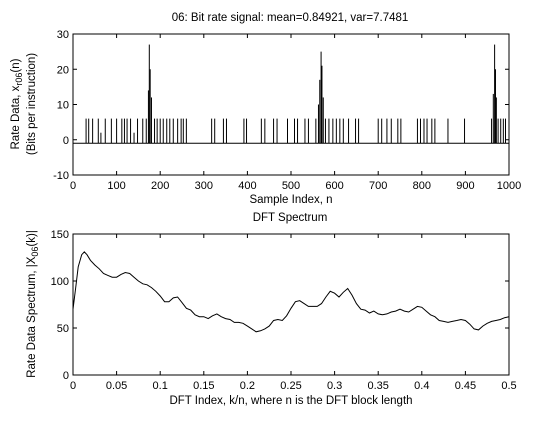 The height and width of the screenshot is (425, 560). Describe the element at coordinates (73, 186) in the screenshot. I see `bit-rate-x-tick-label: 0` at that location.